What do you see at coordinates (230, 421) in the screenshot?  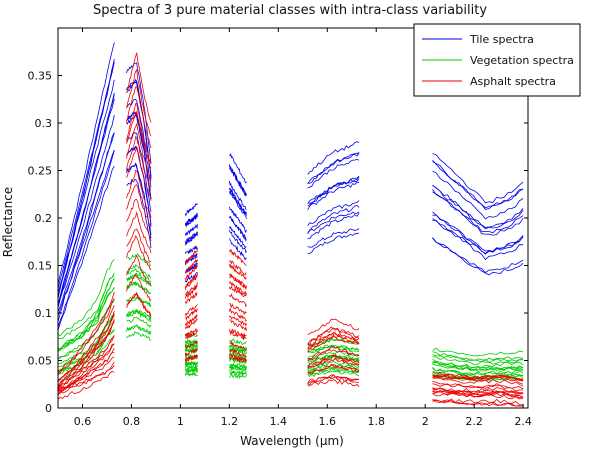 I see `x-tick-label: 1.2` at bounding box center [230, 421].